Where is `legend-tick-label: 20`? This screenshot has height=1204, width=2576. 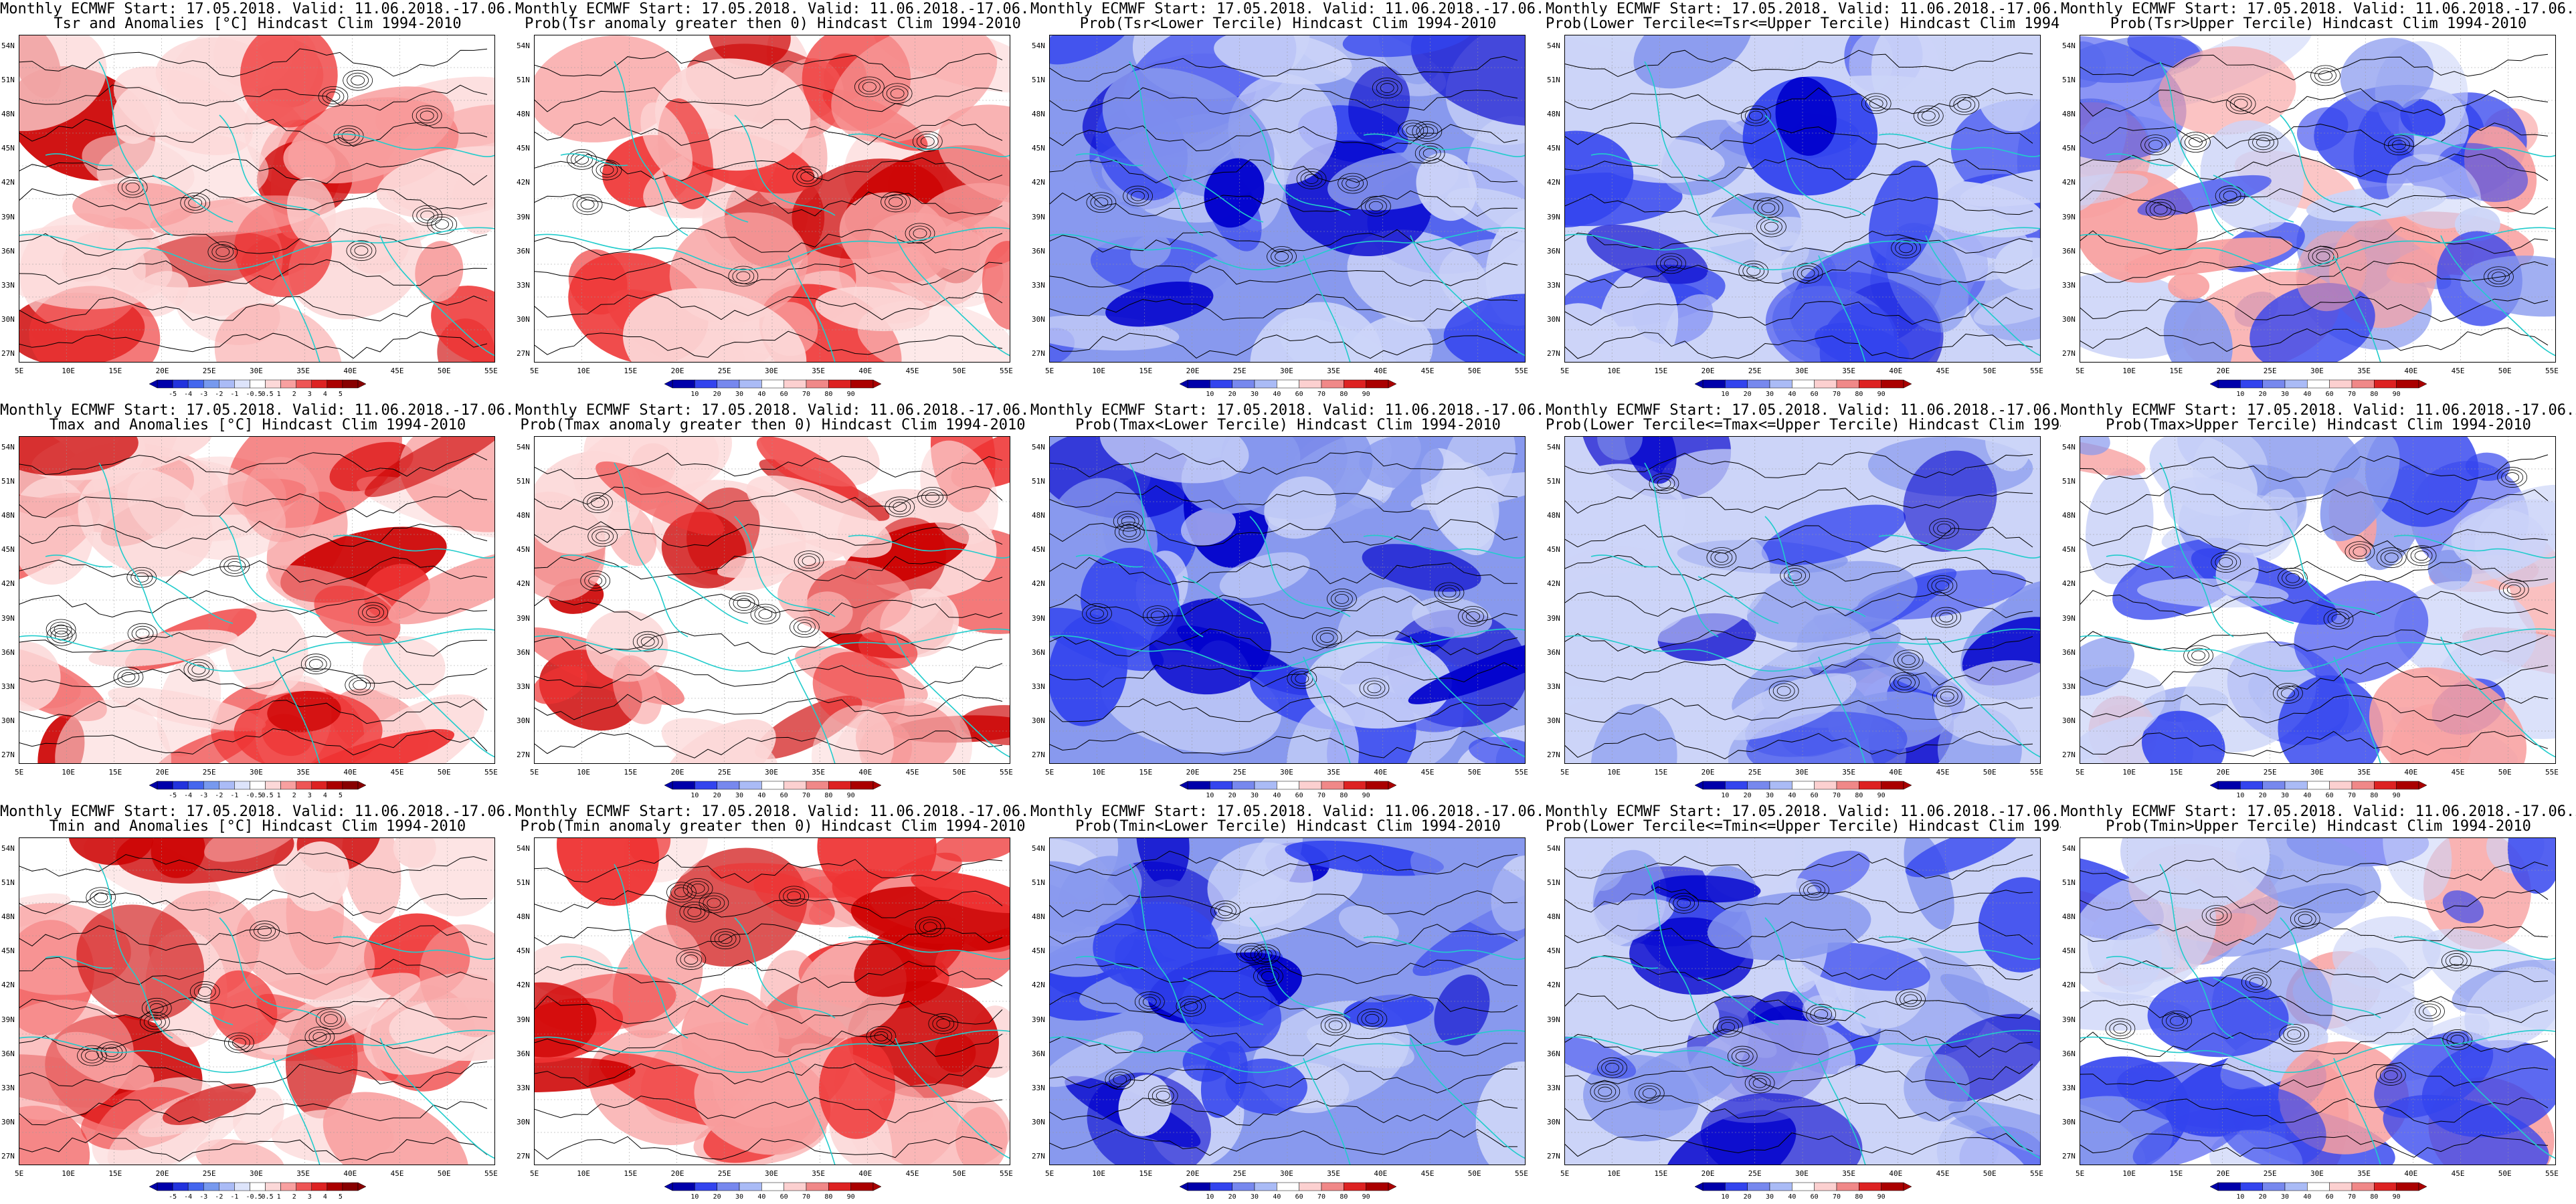
legend-tick-label: 20 is located at coordinates (1747, 1197).